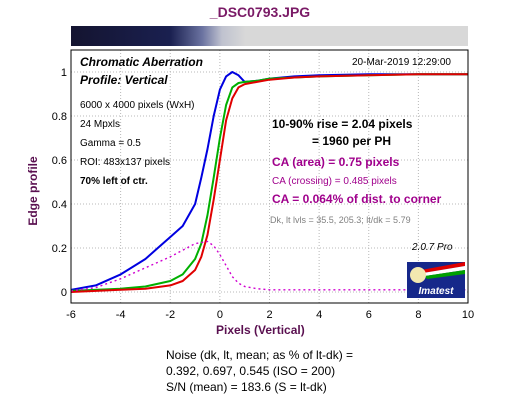  Describe the element at coordinates (357, 199) in the screenshot. I see `ca-corner-result: CA = 0.064% of dist. to corner` at that location.